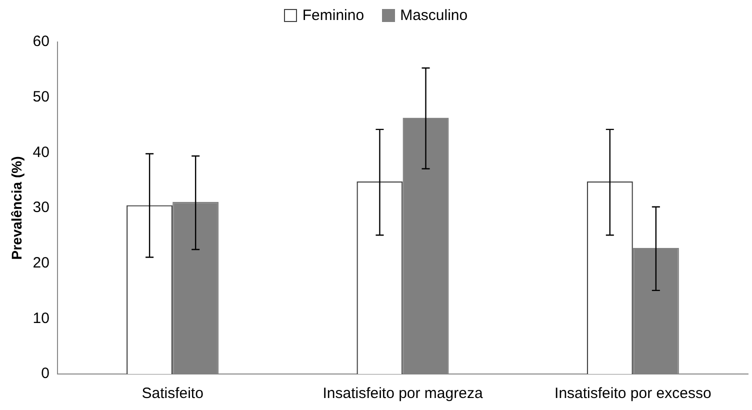  I want to click on y-tick-label: 50, so click(41, 97).